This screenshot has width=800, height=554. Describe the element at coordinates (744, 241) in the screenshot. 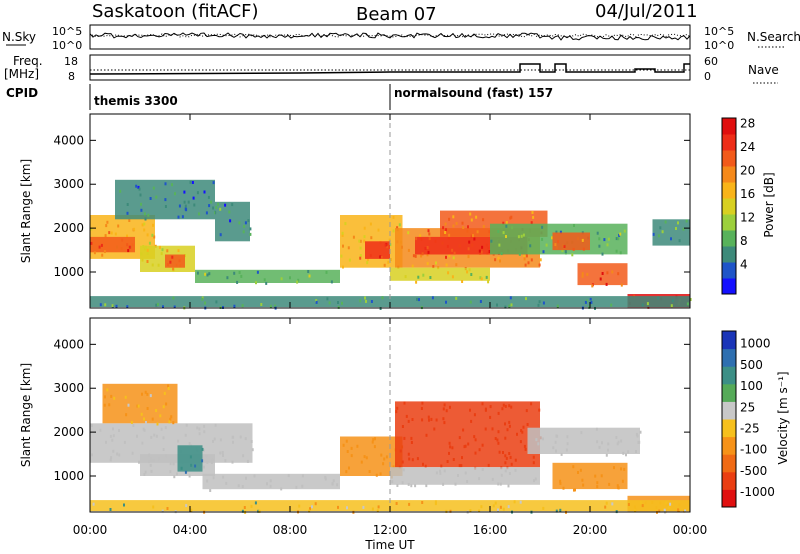

I see `power-colorbar-tick: 8` at that location.